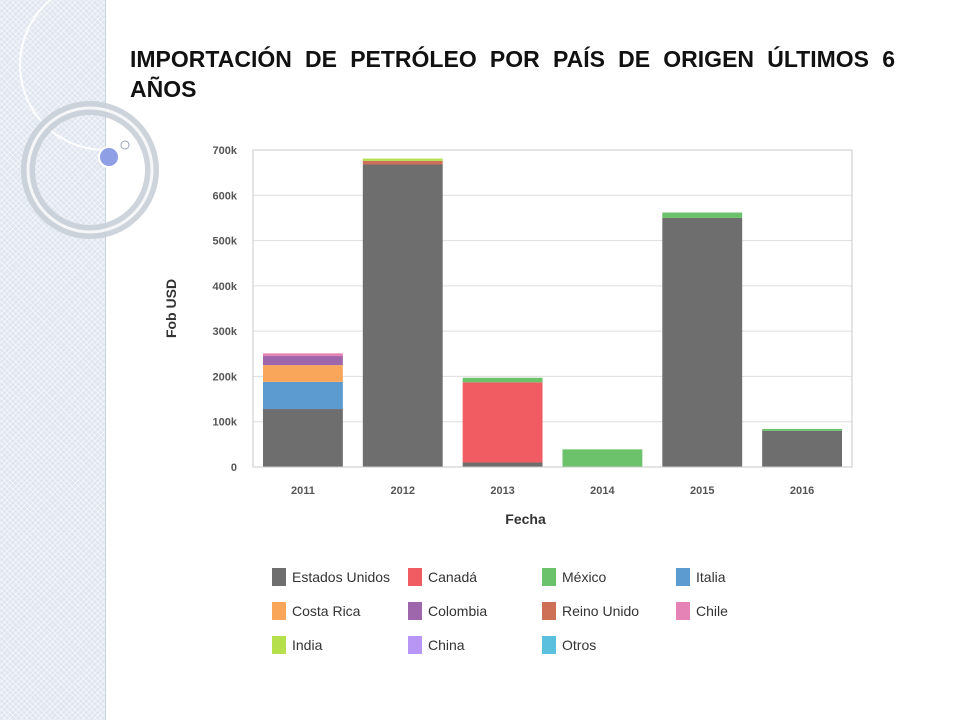  Describe the element at coordinates (579, 645) in the screenshot. I see `legend-label: Otros` at that location.